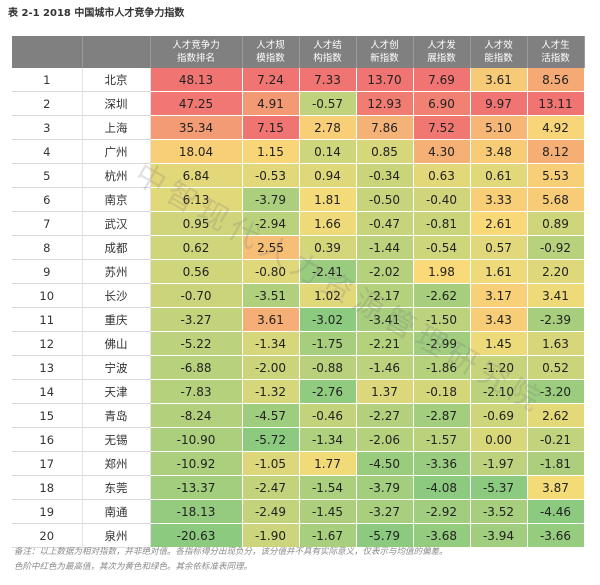 The image size is (600, 585). What do you see at coordinates (442, 175) in the screenshot?
I see `index-value-cell: 0.63` at bounding box center [442, 175].